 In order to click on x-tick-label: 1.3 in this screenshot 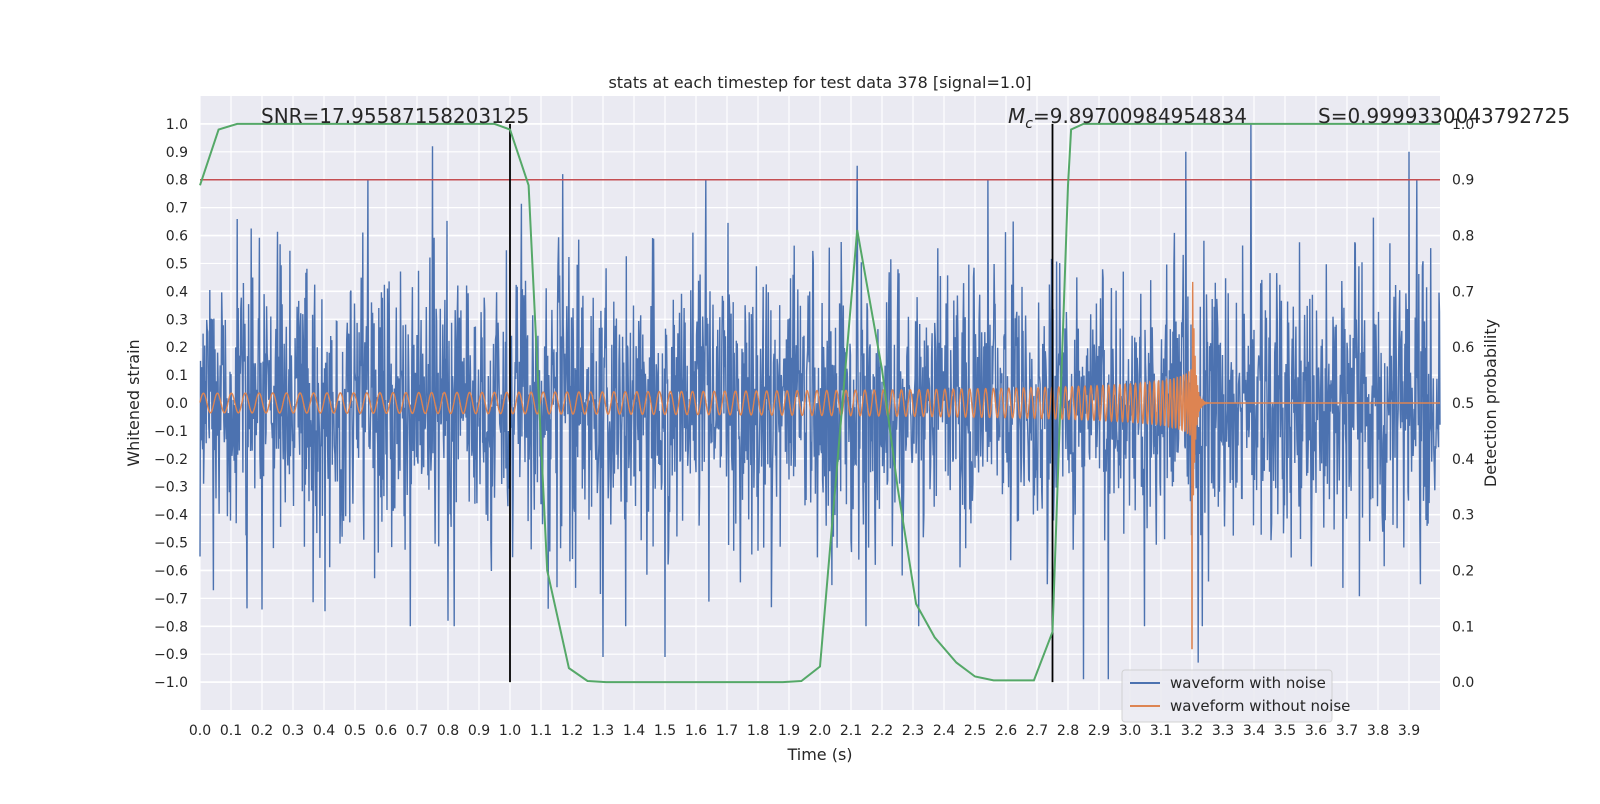, I will do `click(603, 731)`.